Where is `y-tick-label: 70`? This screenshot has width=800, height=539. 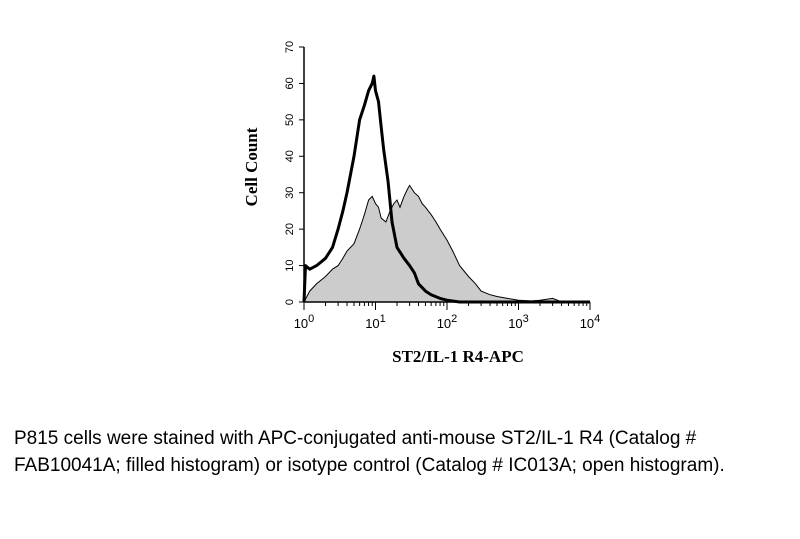 y-tick-label: 70 is located at coordinates (290, 47).